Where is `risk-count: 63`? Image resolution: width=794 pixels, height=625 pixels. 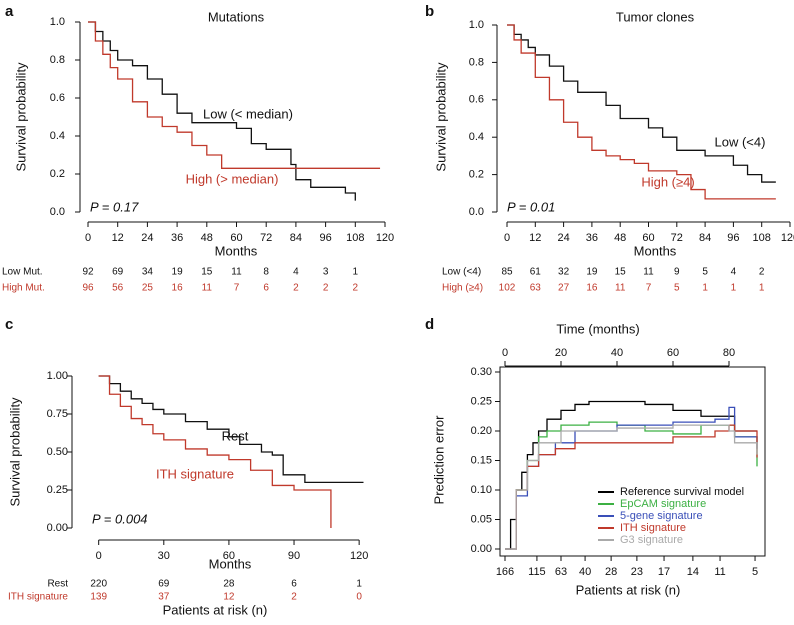 risk-count: 63 is located at coordinates (536, 288).